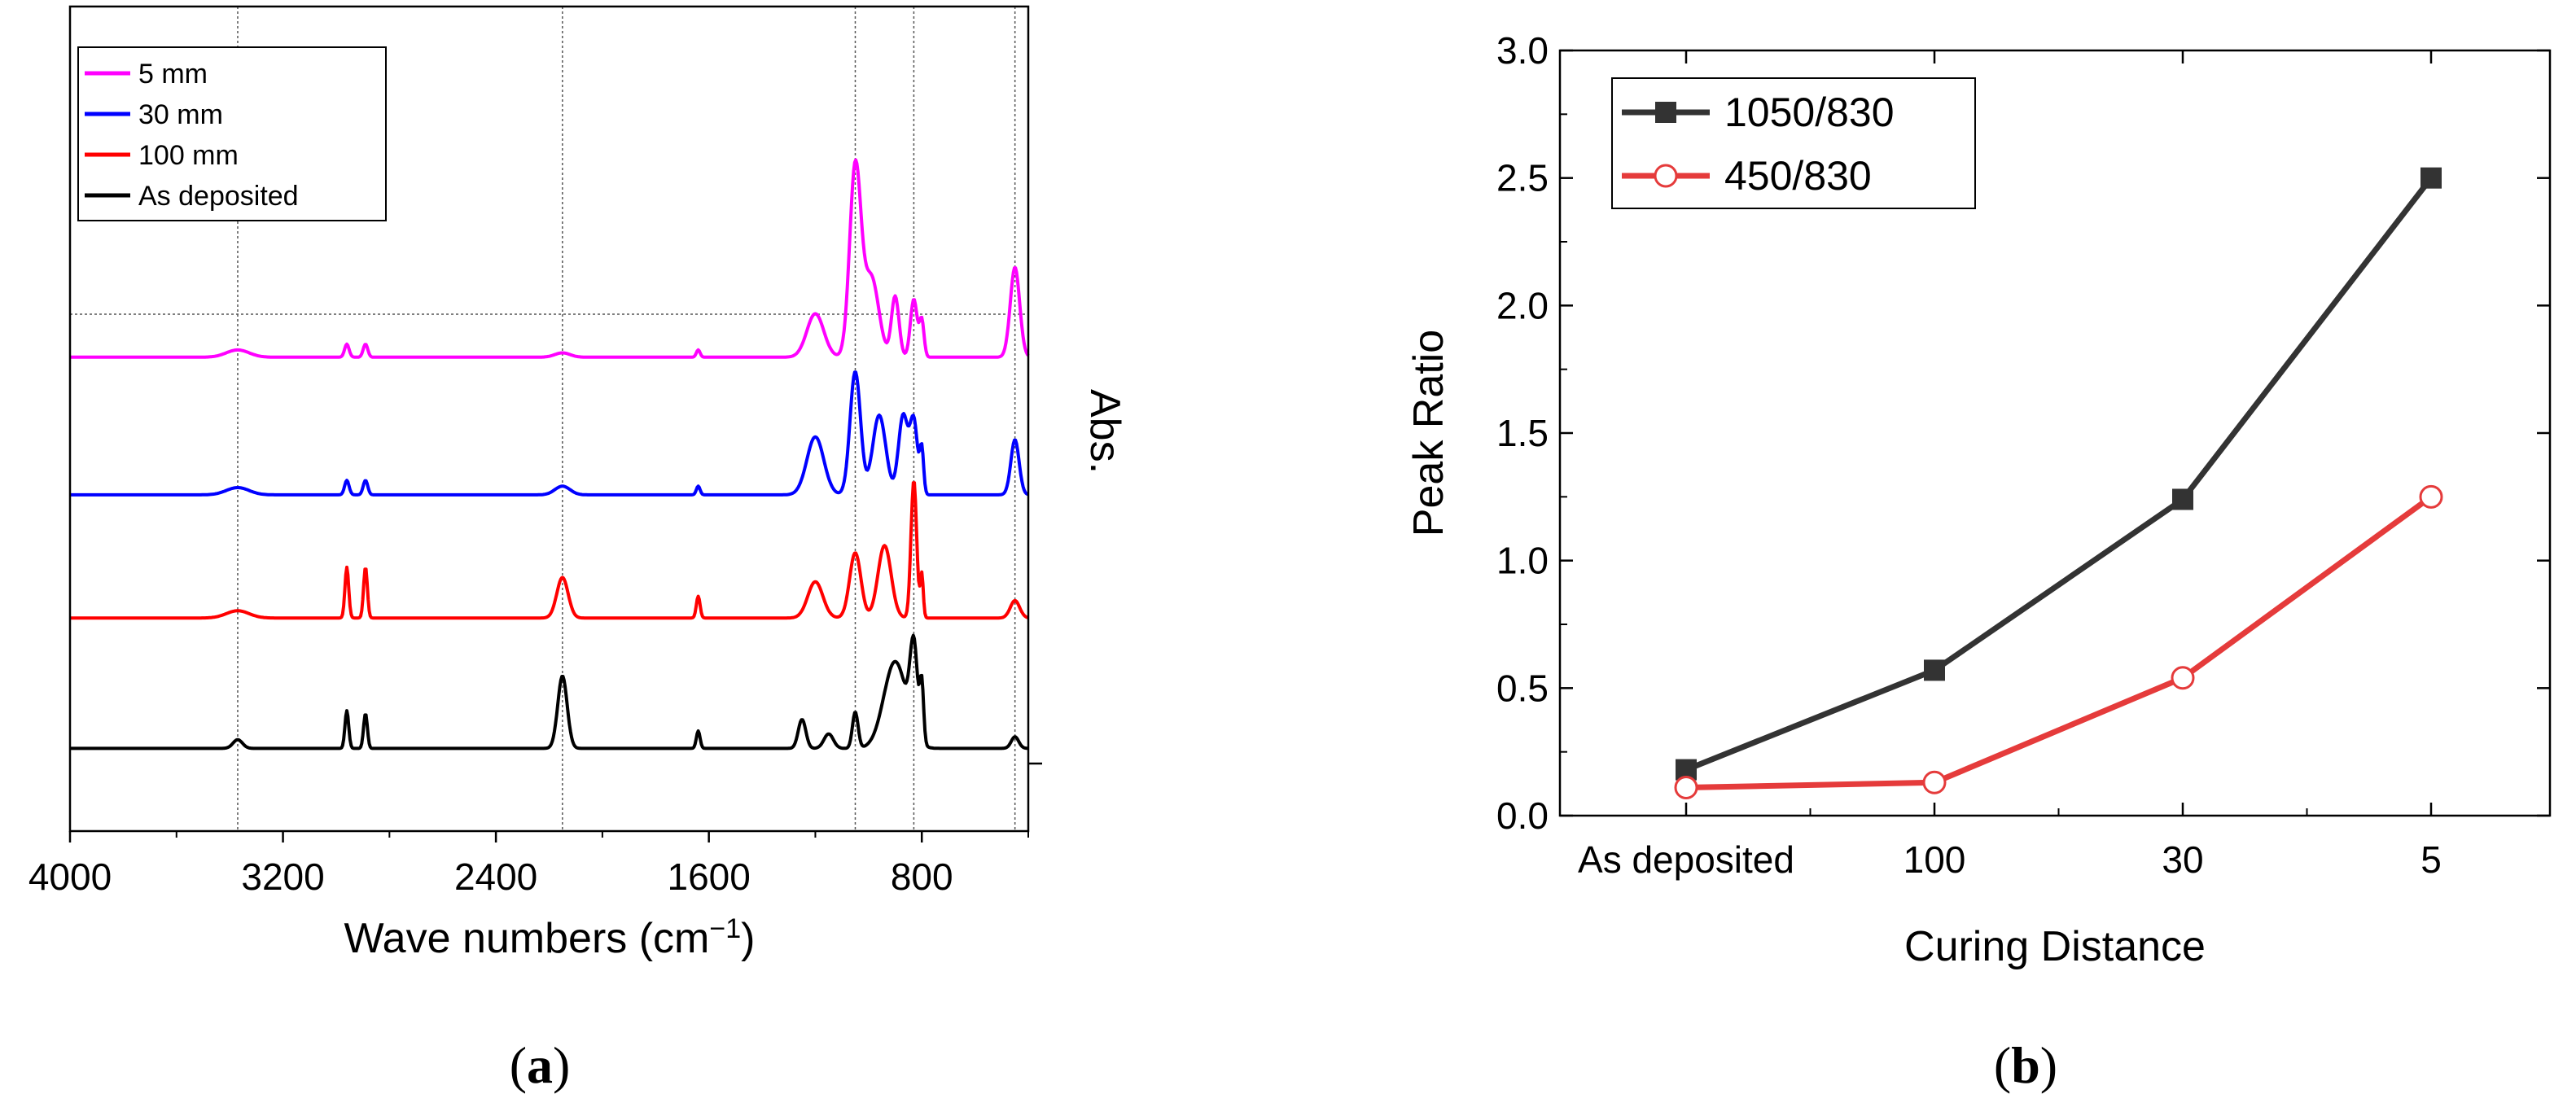  What do you see at coordinates (180, 114) in the screenshot?
I see `legend-label-30-mm: 30 mm` at bounding box center [180, 114].